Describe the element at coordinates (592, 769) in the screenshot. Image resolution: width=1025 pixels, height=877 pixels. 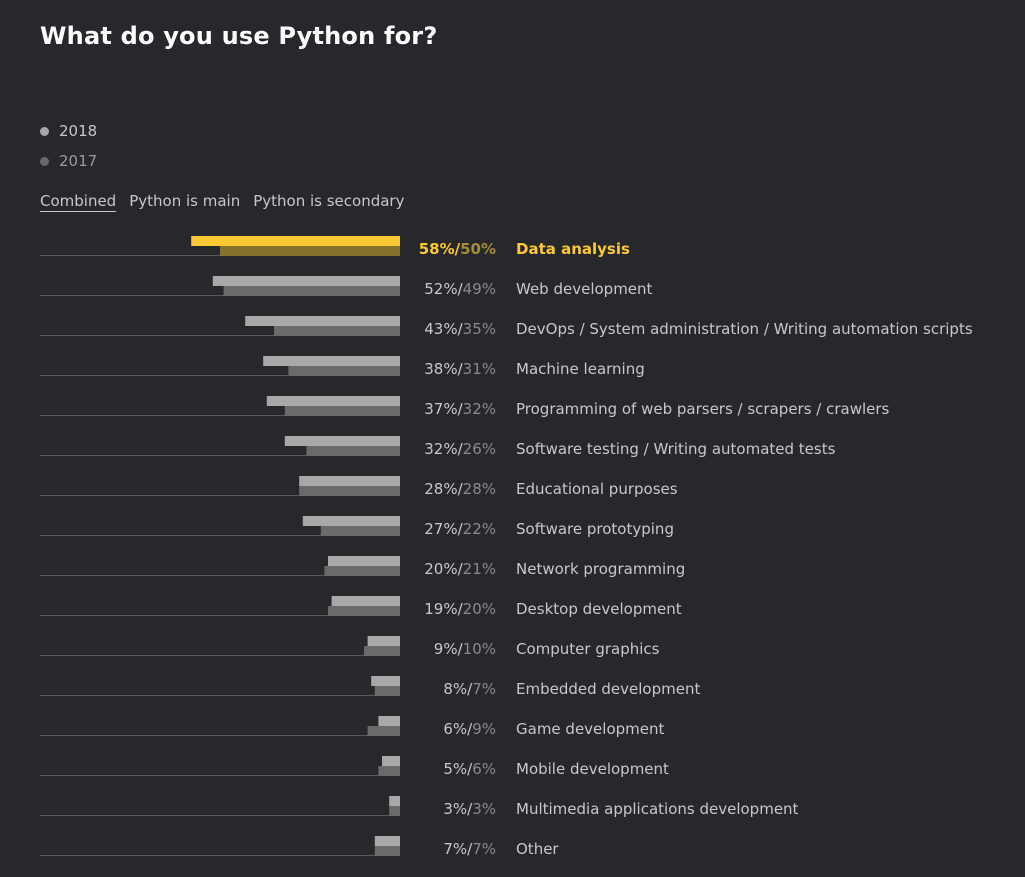
I see `category-label: Mobile development` at that location.